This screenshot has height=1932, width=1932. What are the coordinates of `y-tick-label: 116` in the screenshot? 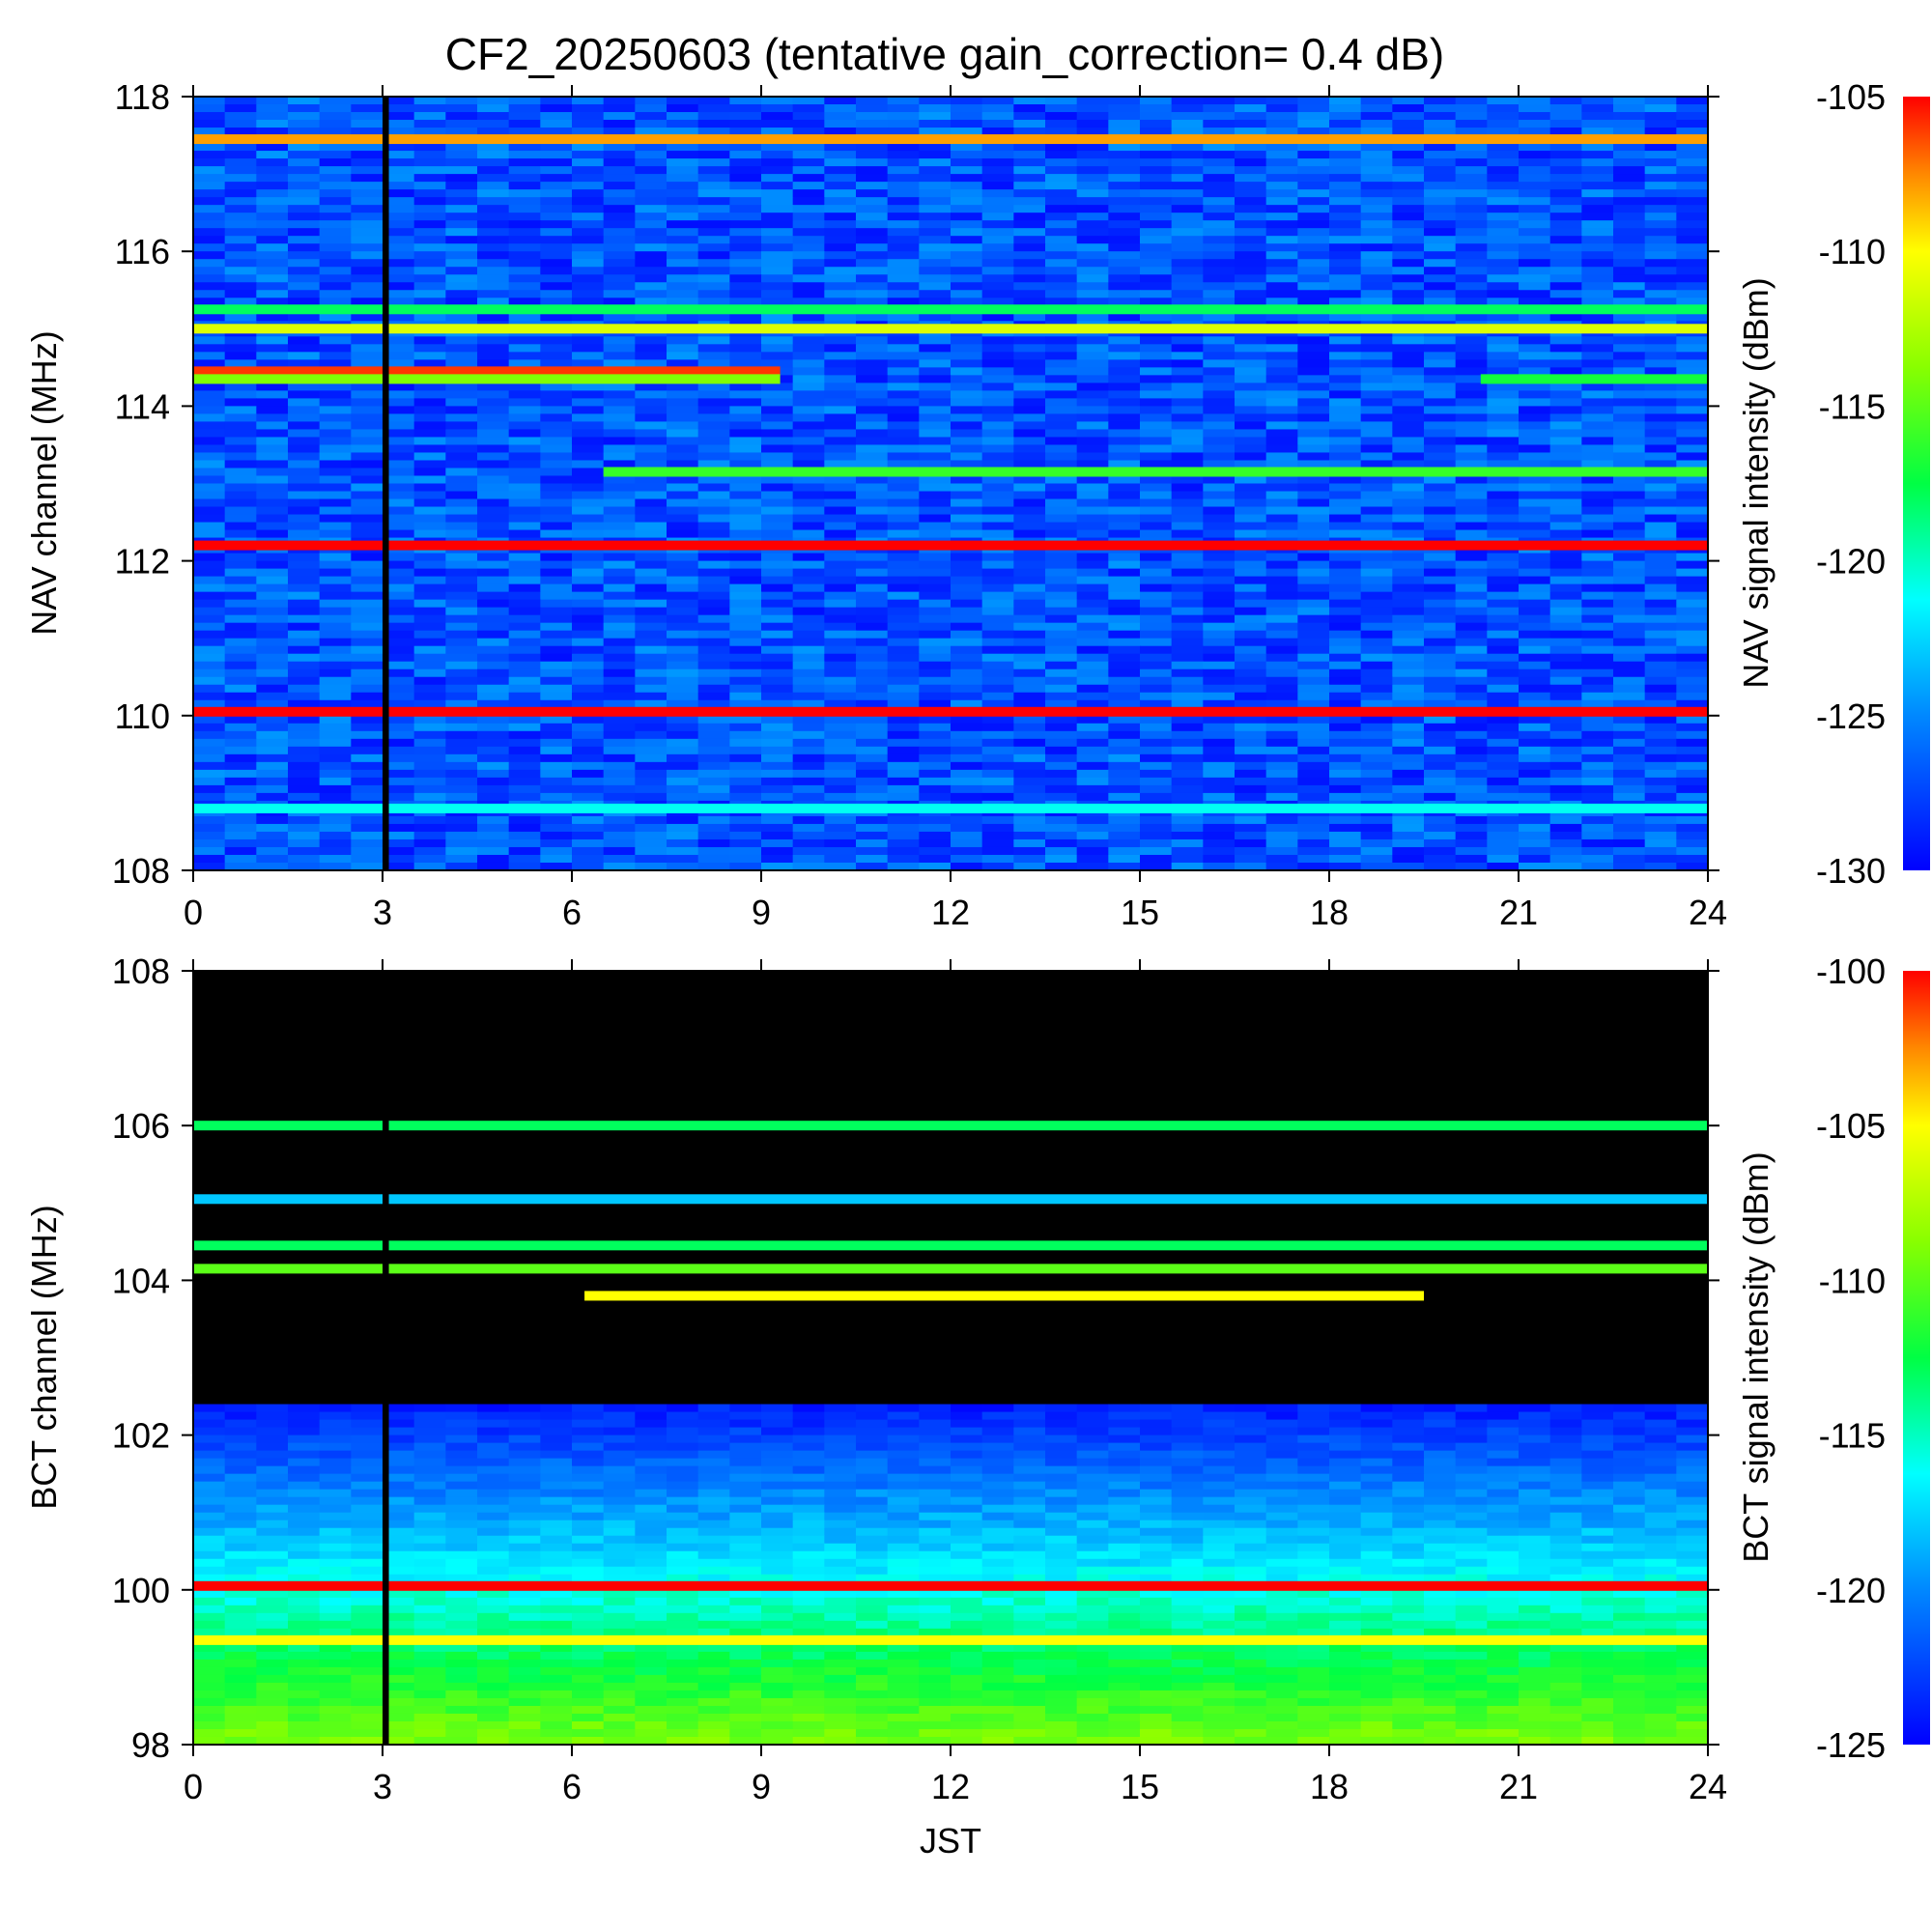 It's located at (142, 252).